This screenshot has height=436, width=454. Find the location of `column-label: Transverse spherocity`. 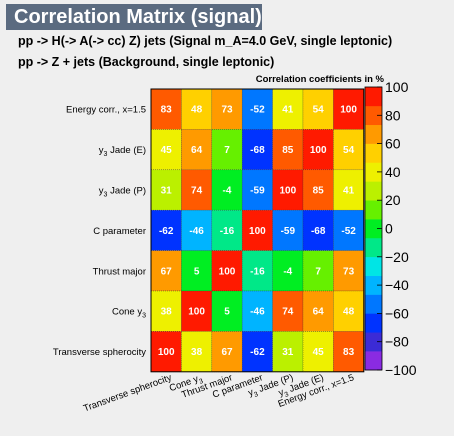

column-label: Transverse spherocity is located at coordinates (127, 393).